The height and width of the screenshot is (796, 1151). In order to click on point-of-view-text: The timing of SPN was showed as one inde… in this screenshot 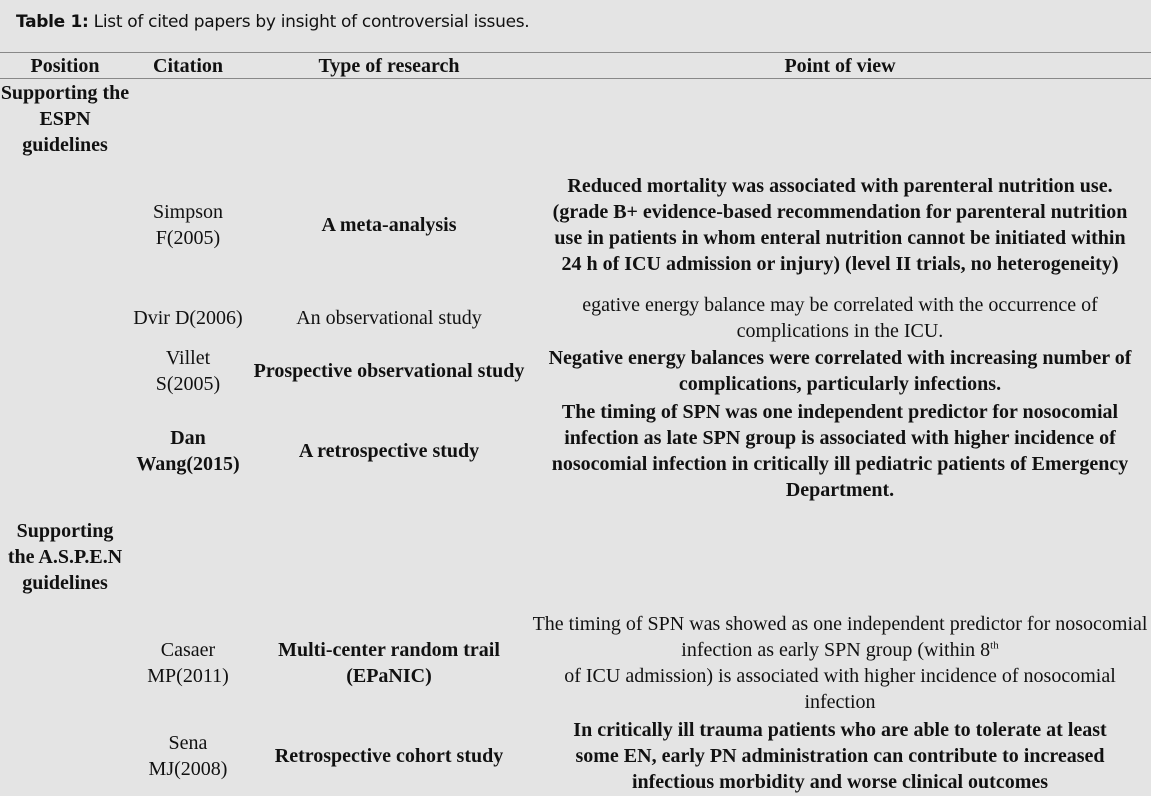, I will do `click(840, 636)`.